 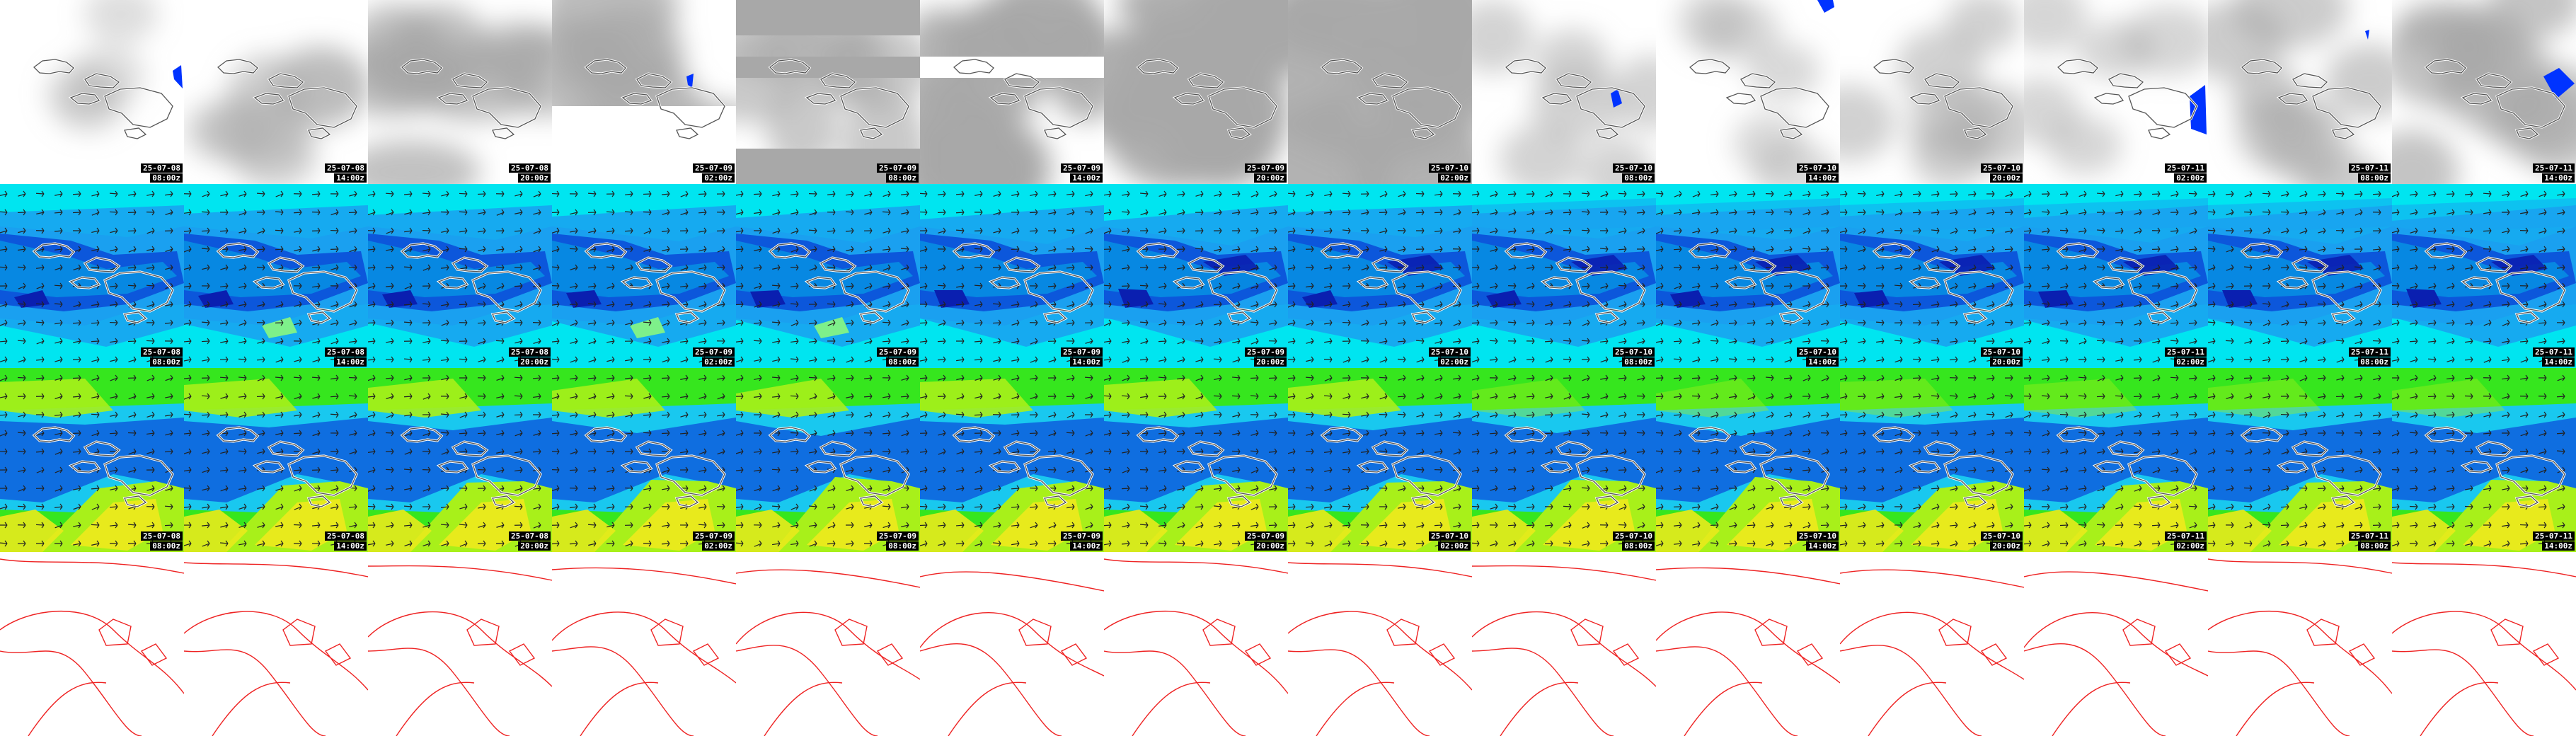 I want to click on wind-speed-map-panel: 25-07-10 08:00z, so click(x=1564, y=276).